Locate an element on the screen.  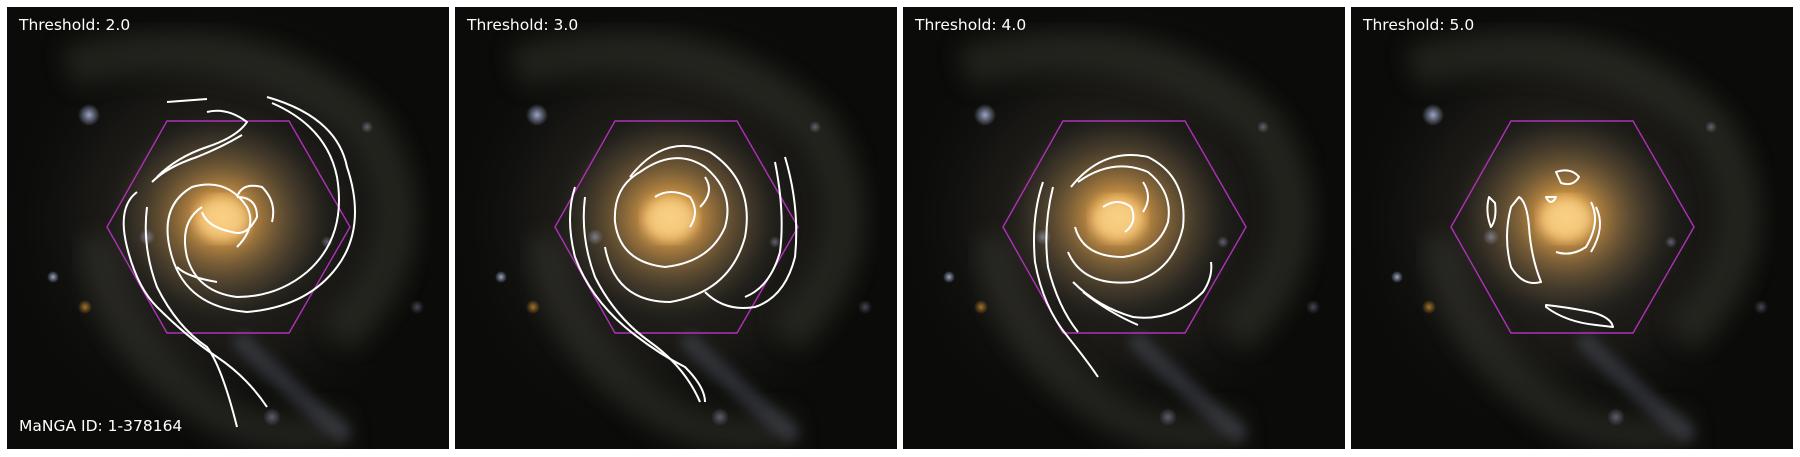
threshold-label: Threshold: 3.0 is located at coordinates (523, 25).